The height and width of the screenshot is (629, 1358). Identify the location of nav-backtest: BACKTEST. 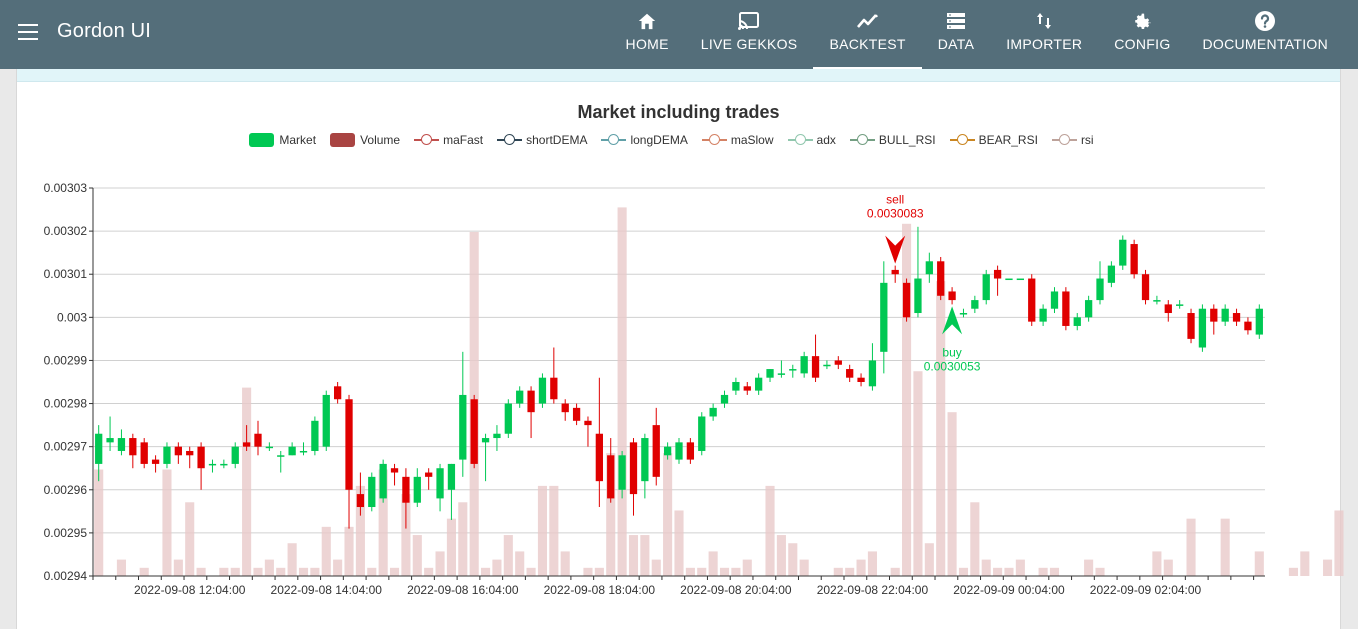
(868, 34).